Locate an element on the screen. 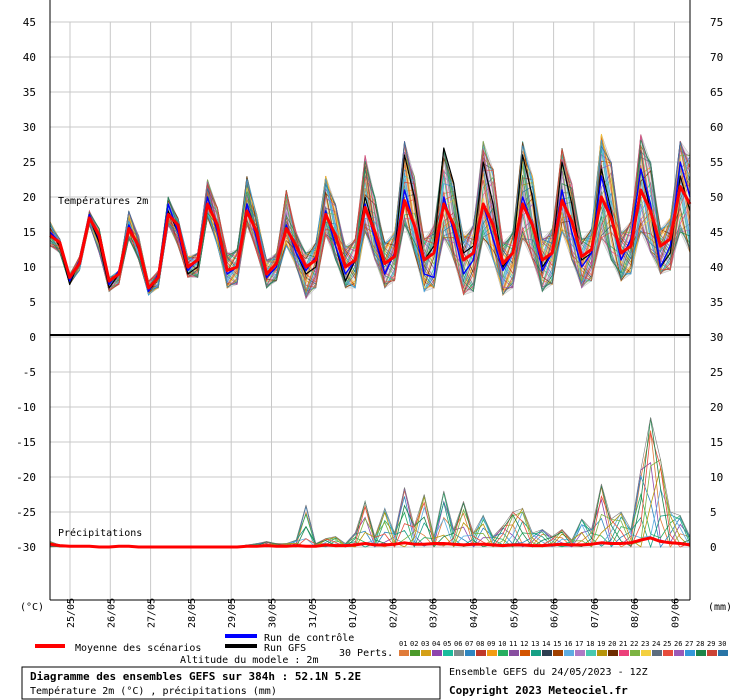 The width and height of the screenshot is (740, 700). altitude-label: Altitude du modele : 2m is located at coordinates (249, 660).